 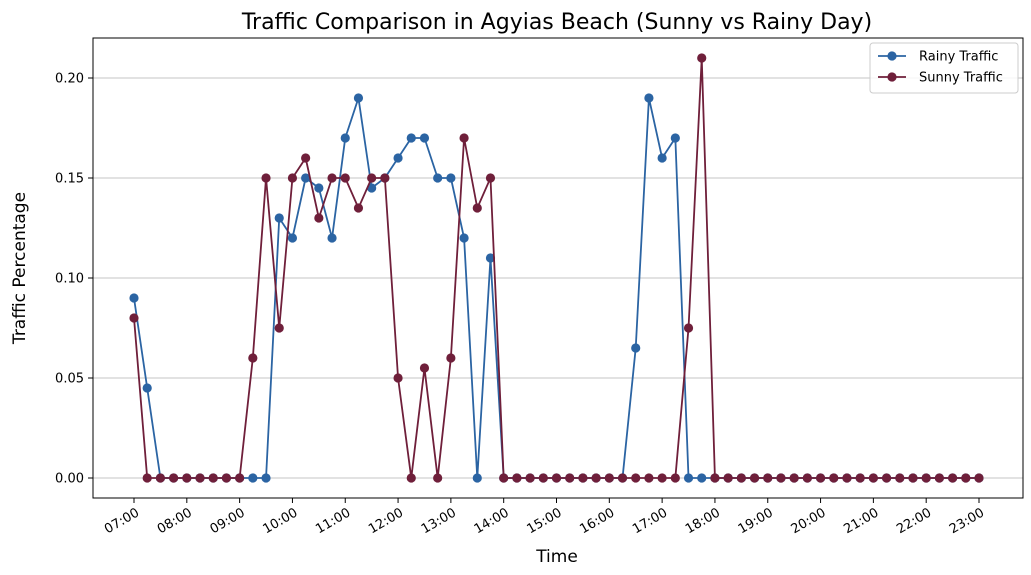 I want to click on x-tick-label: 16:00, so click(x=597, y=521).